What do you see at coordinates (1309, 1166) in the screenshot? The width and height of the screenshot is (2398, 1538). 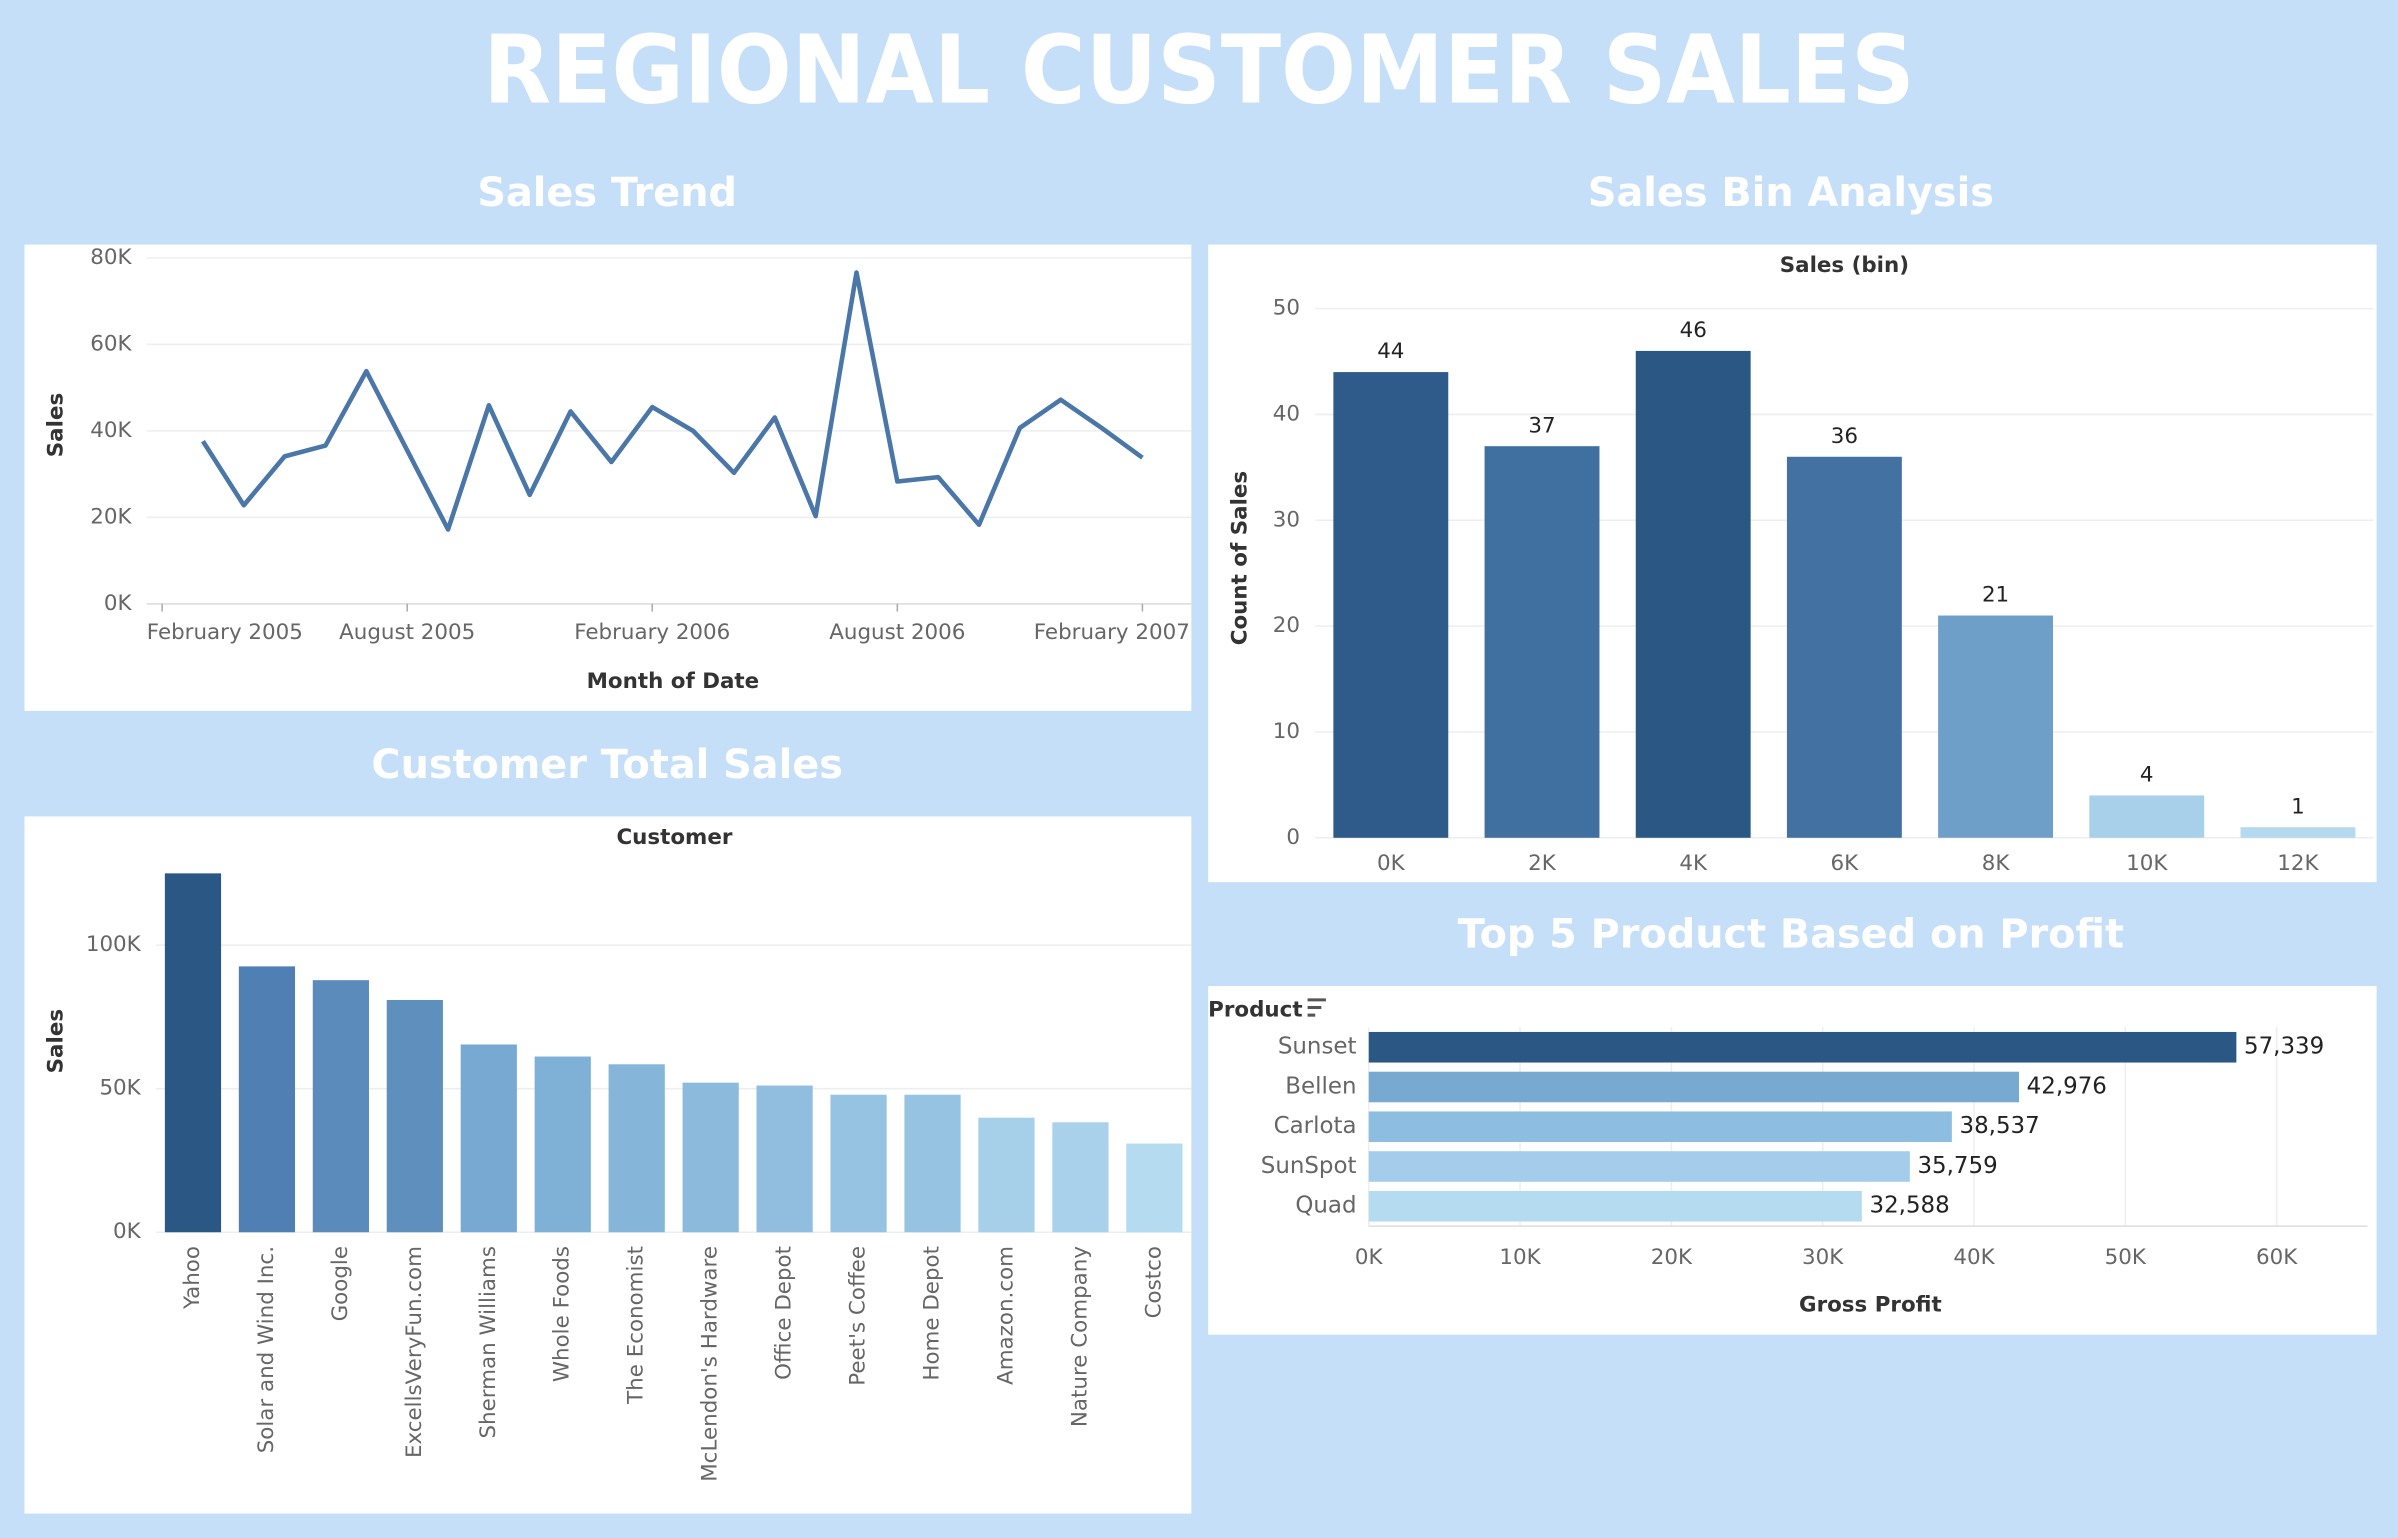 I see `y-tick-label: SunSpot` at bounding box center [1309, 1166].